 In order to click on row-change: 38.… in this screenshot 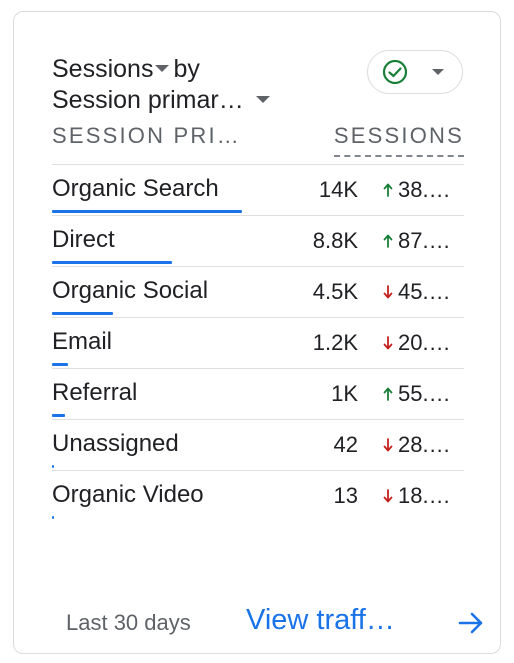, I will do `click(416, 190)`.